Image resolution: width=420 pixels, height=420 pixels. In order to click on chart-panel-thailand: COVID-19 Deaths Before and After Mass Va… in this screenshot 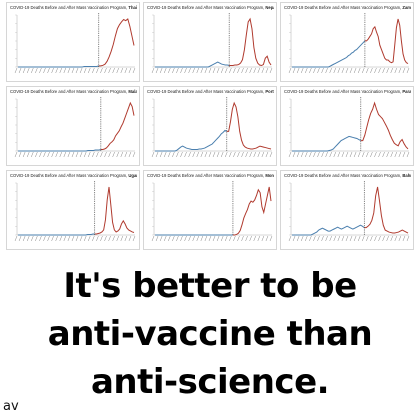, I will do `click(73, 42)`.